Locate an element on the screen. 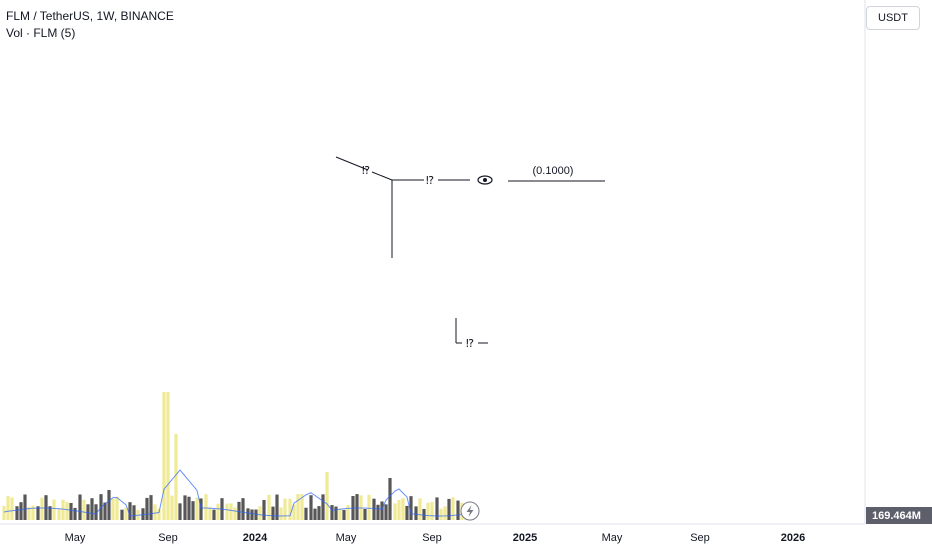  symbol-title: FLM / TetherUS, 1W, BINANCE is located at coordinates (90, 16).